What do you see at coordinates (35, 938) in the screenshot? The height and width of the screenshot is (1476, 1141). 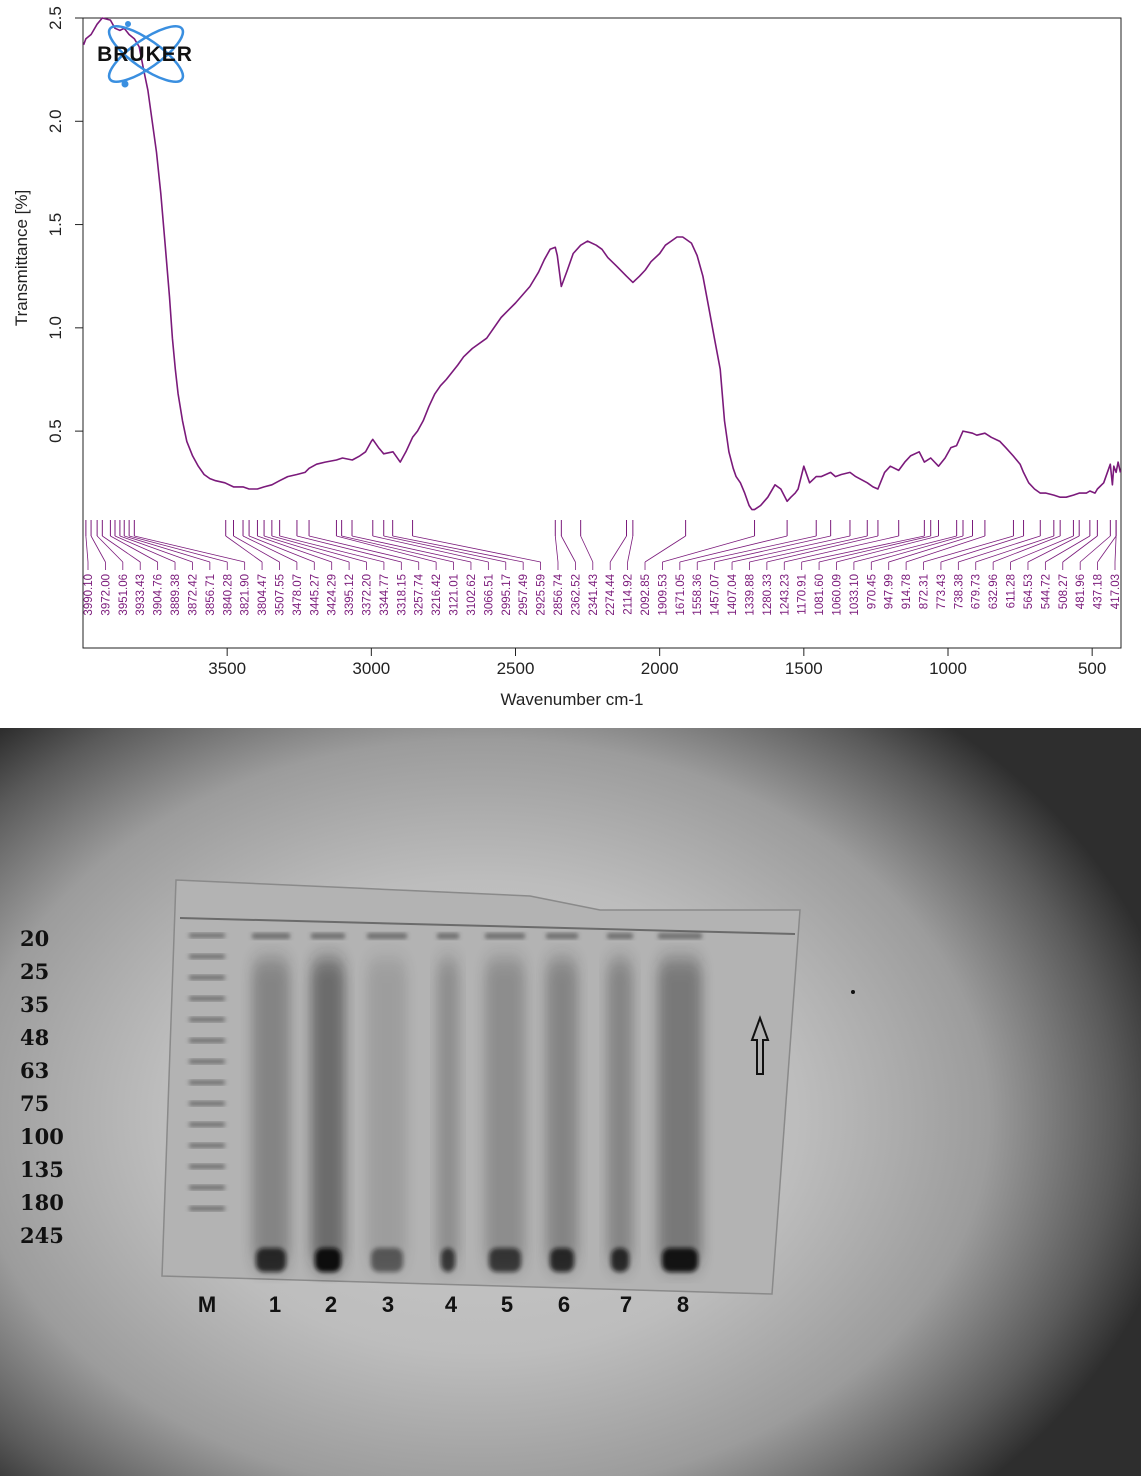 I see `marker-label: 20` at bounding box center [35, 938].